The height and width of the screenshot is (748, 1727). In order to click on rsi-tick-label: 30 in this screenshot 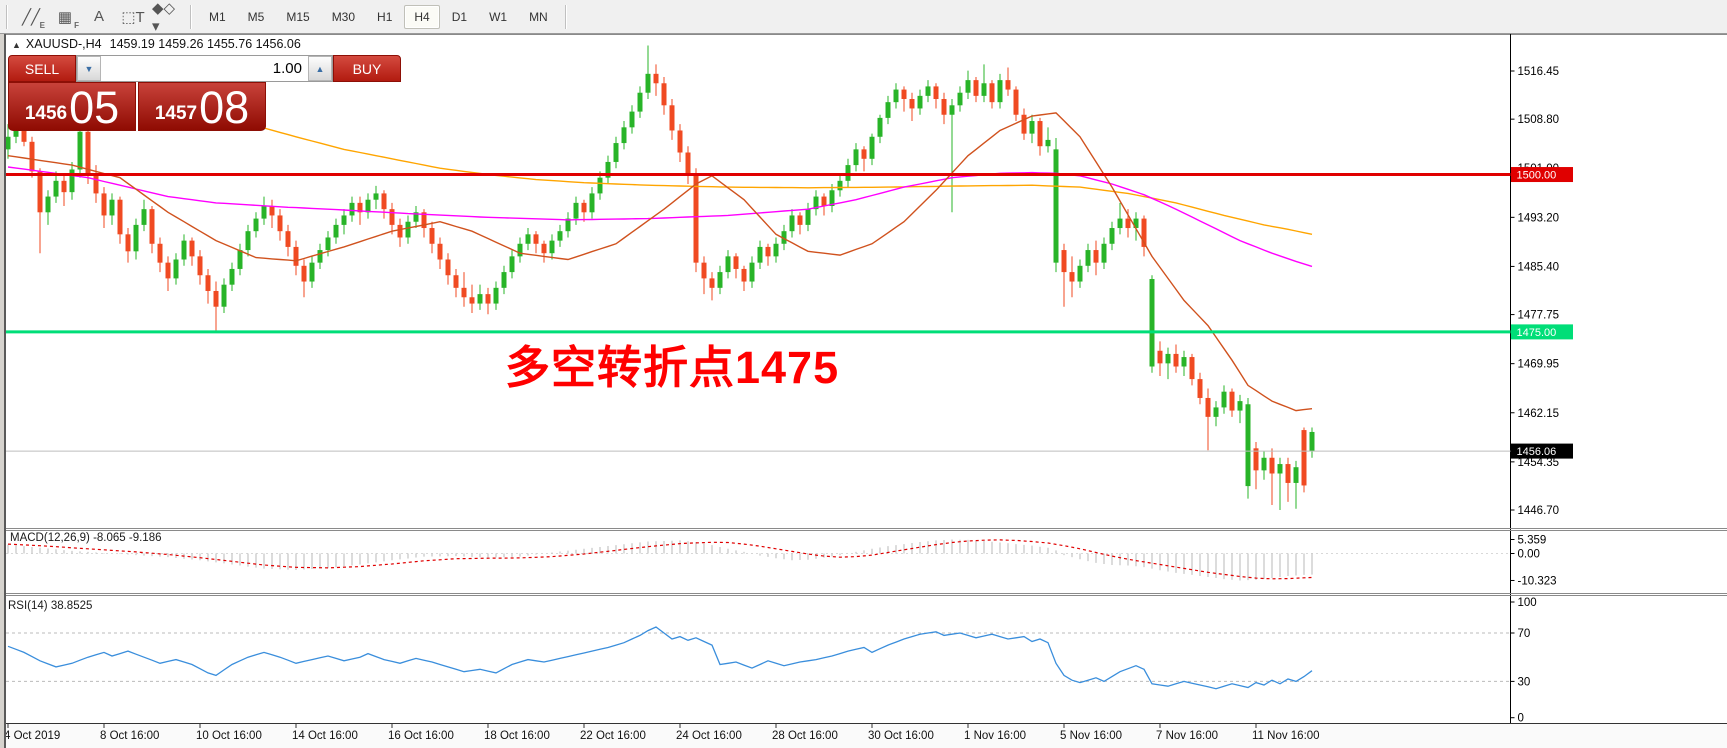, I will do `click(1524, 682)`.